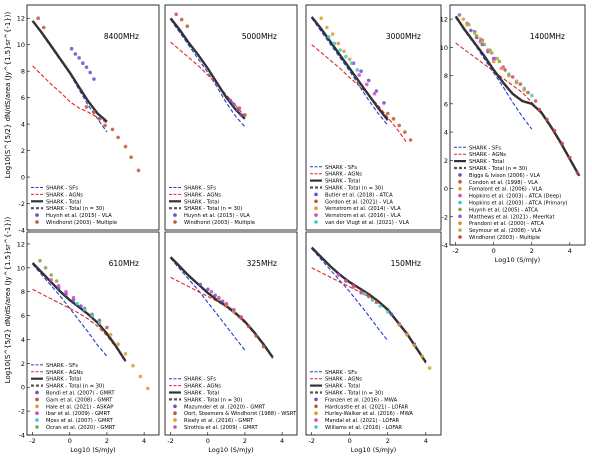 The image size is (592, 461). What do you see at coordinates (107, 441) in the screenshot?
I see `x-tick-label: 2` at bounding box center [107, 441].